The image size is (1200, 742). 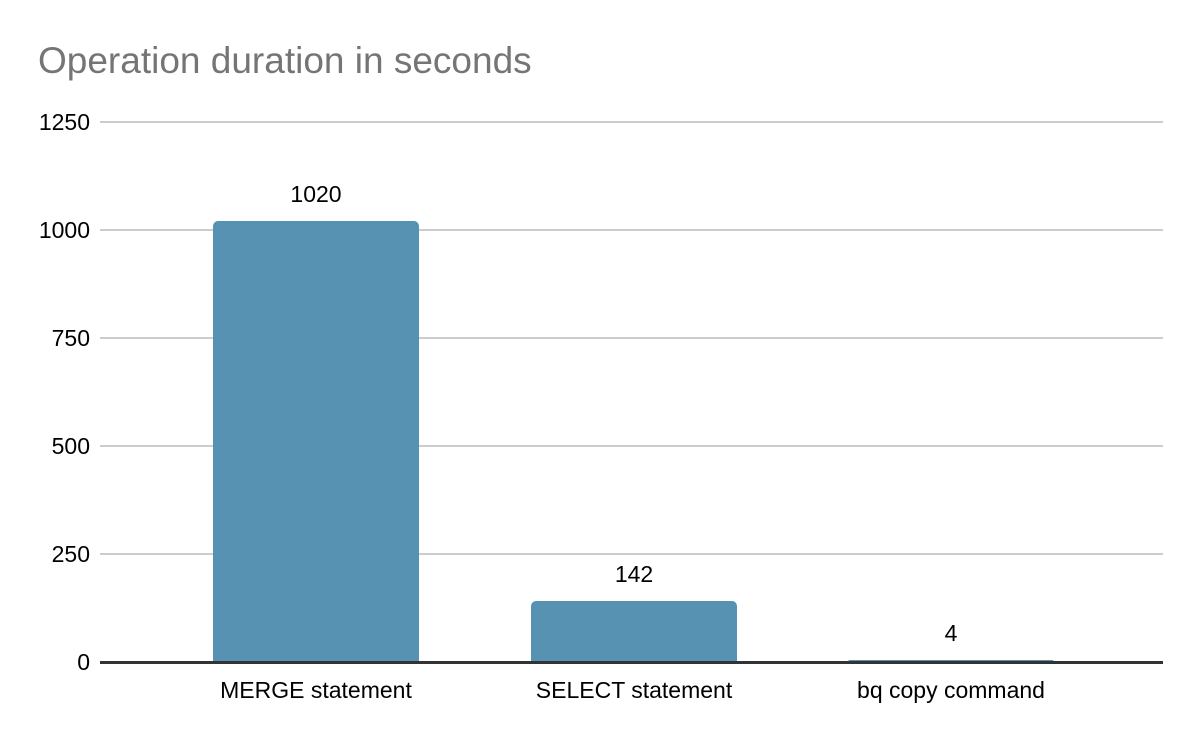 I want to click on chart-title: Operation duration in seconds, so click(x=285, y=60).